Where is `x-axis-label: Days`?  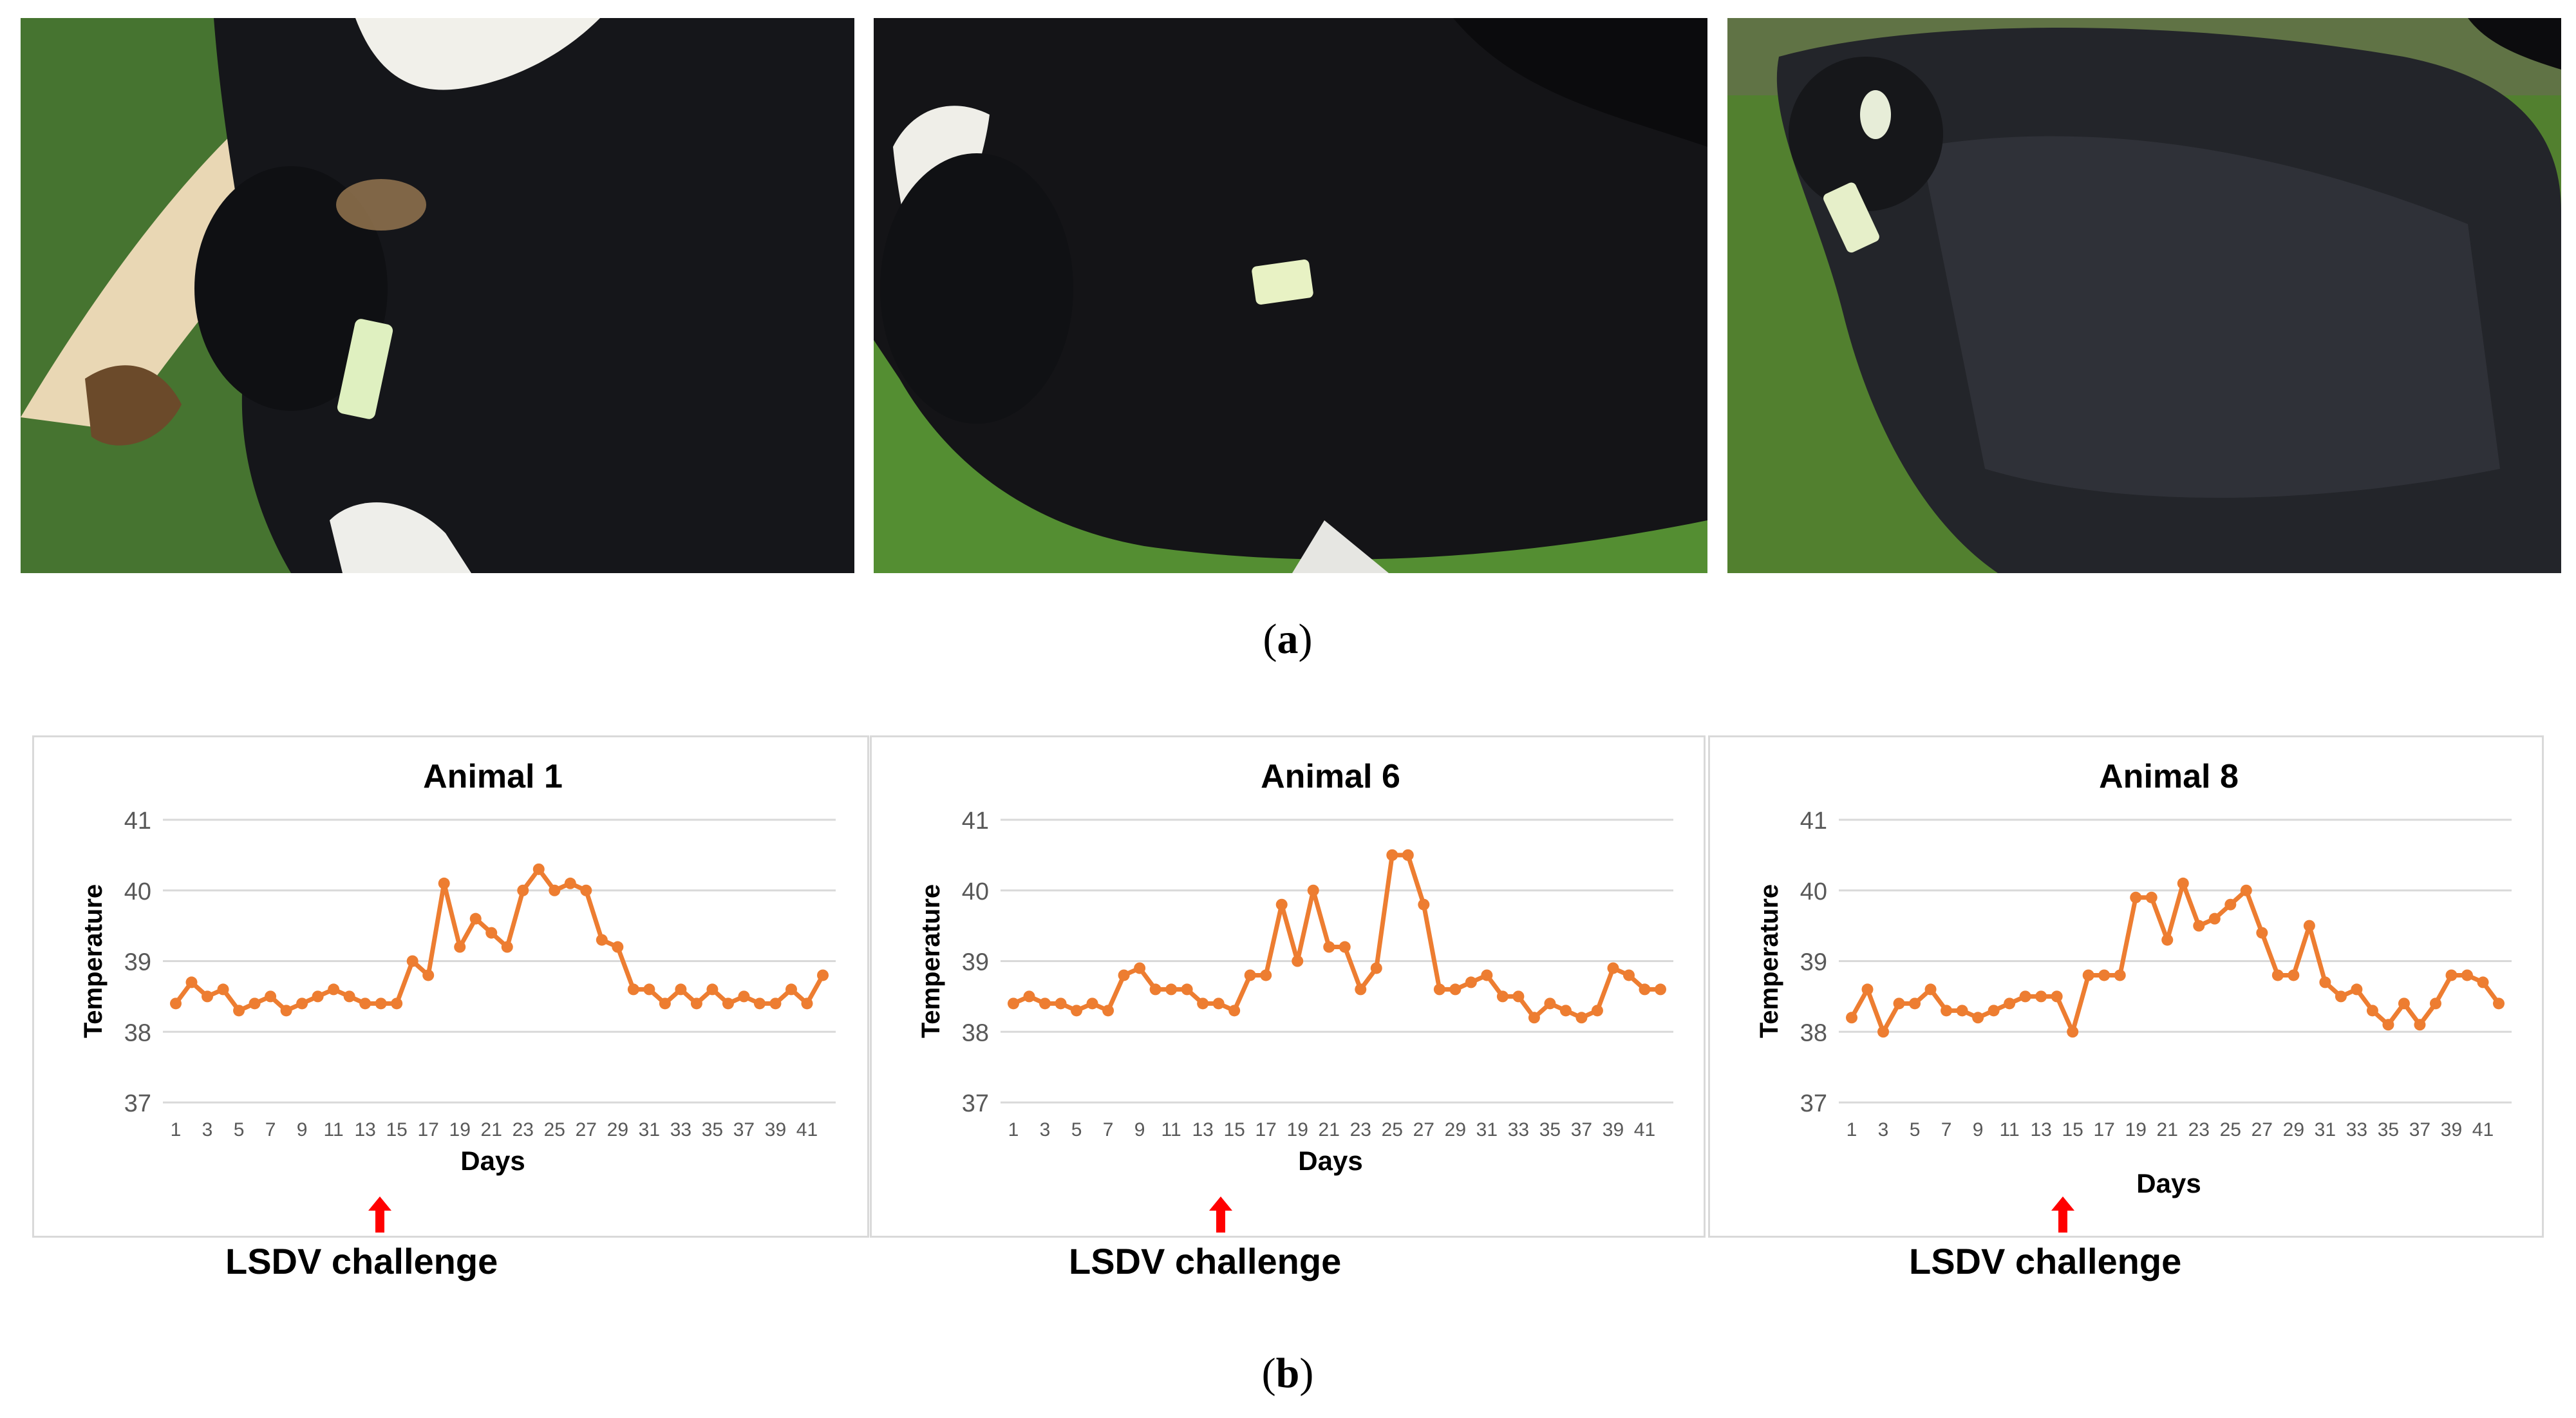
x-axis-label: Days is located at coordinates (1330, 1161).